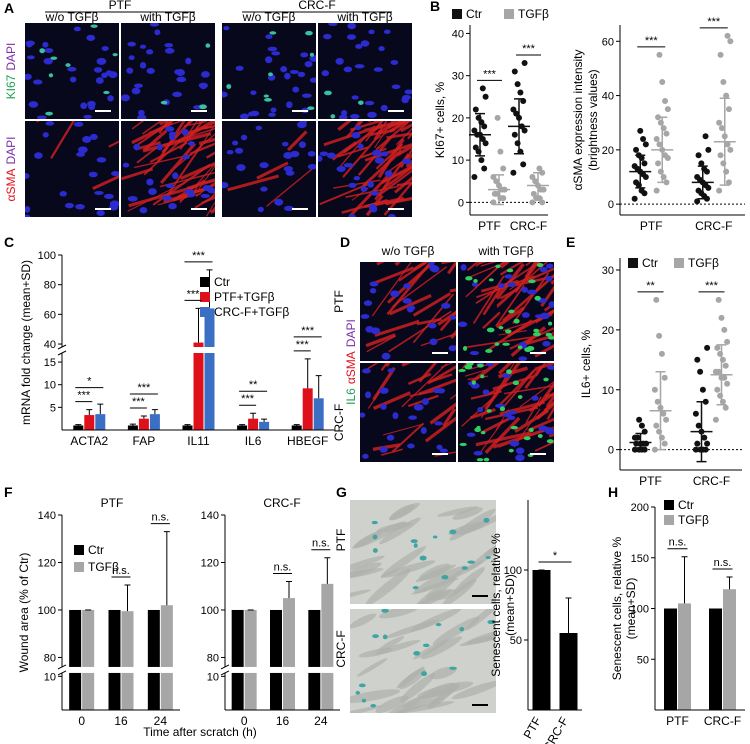 This screenshot has height=744, width=750. I want to click on x-tick-label: CRC-F, so click(713, 226).